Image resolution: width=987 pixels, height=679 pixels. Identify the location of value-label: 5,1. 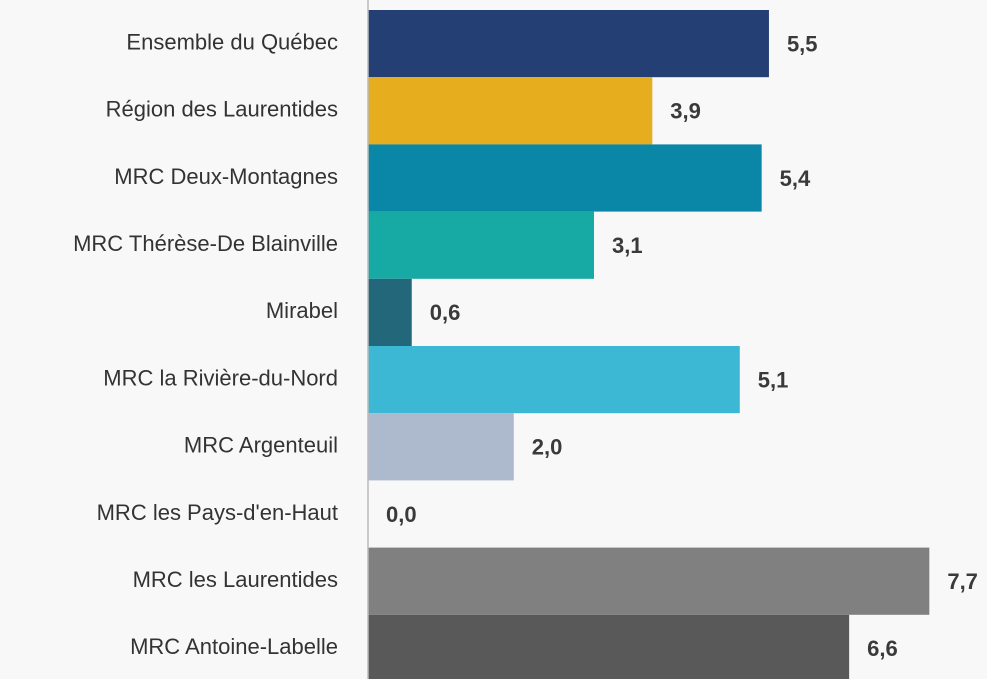
(773, 379).